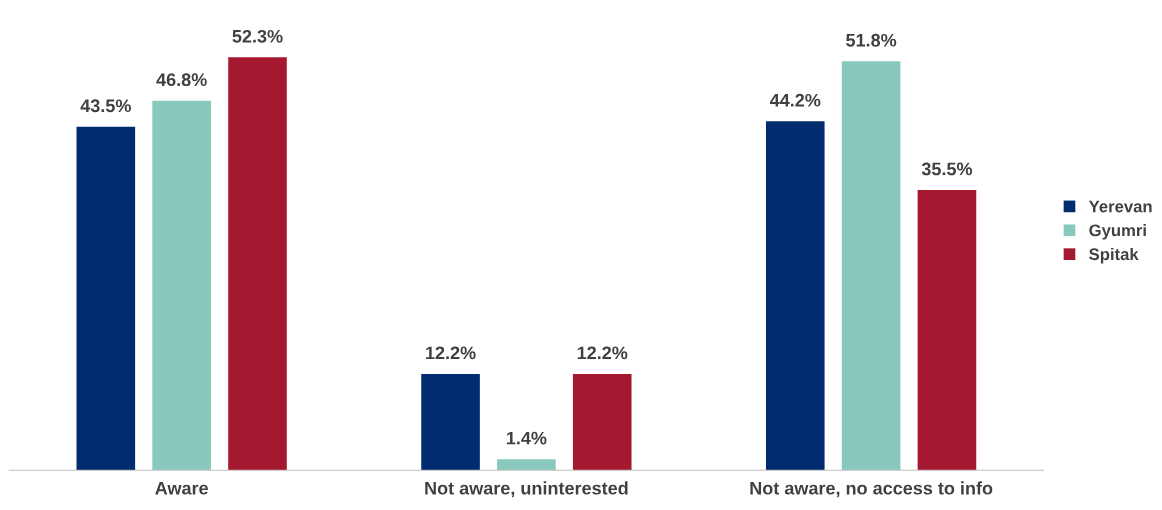 This screenshot has height=510, width=1162. What do you see at coordinates (871, 489) in the screenshot?
I see `x-tick-label: Not aware, no access to info` at bounding box center [871, 489].